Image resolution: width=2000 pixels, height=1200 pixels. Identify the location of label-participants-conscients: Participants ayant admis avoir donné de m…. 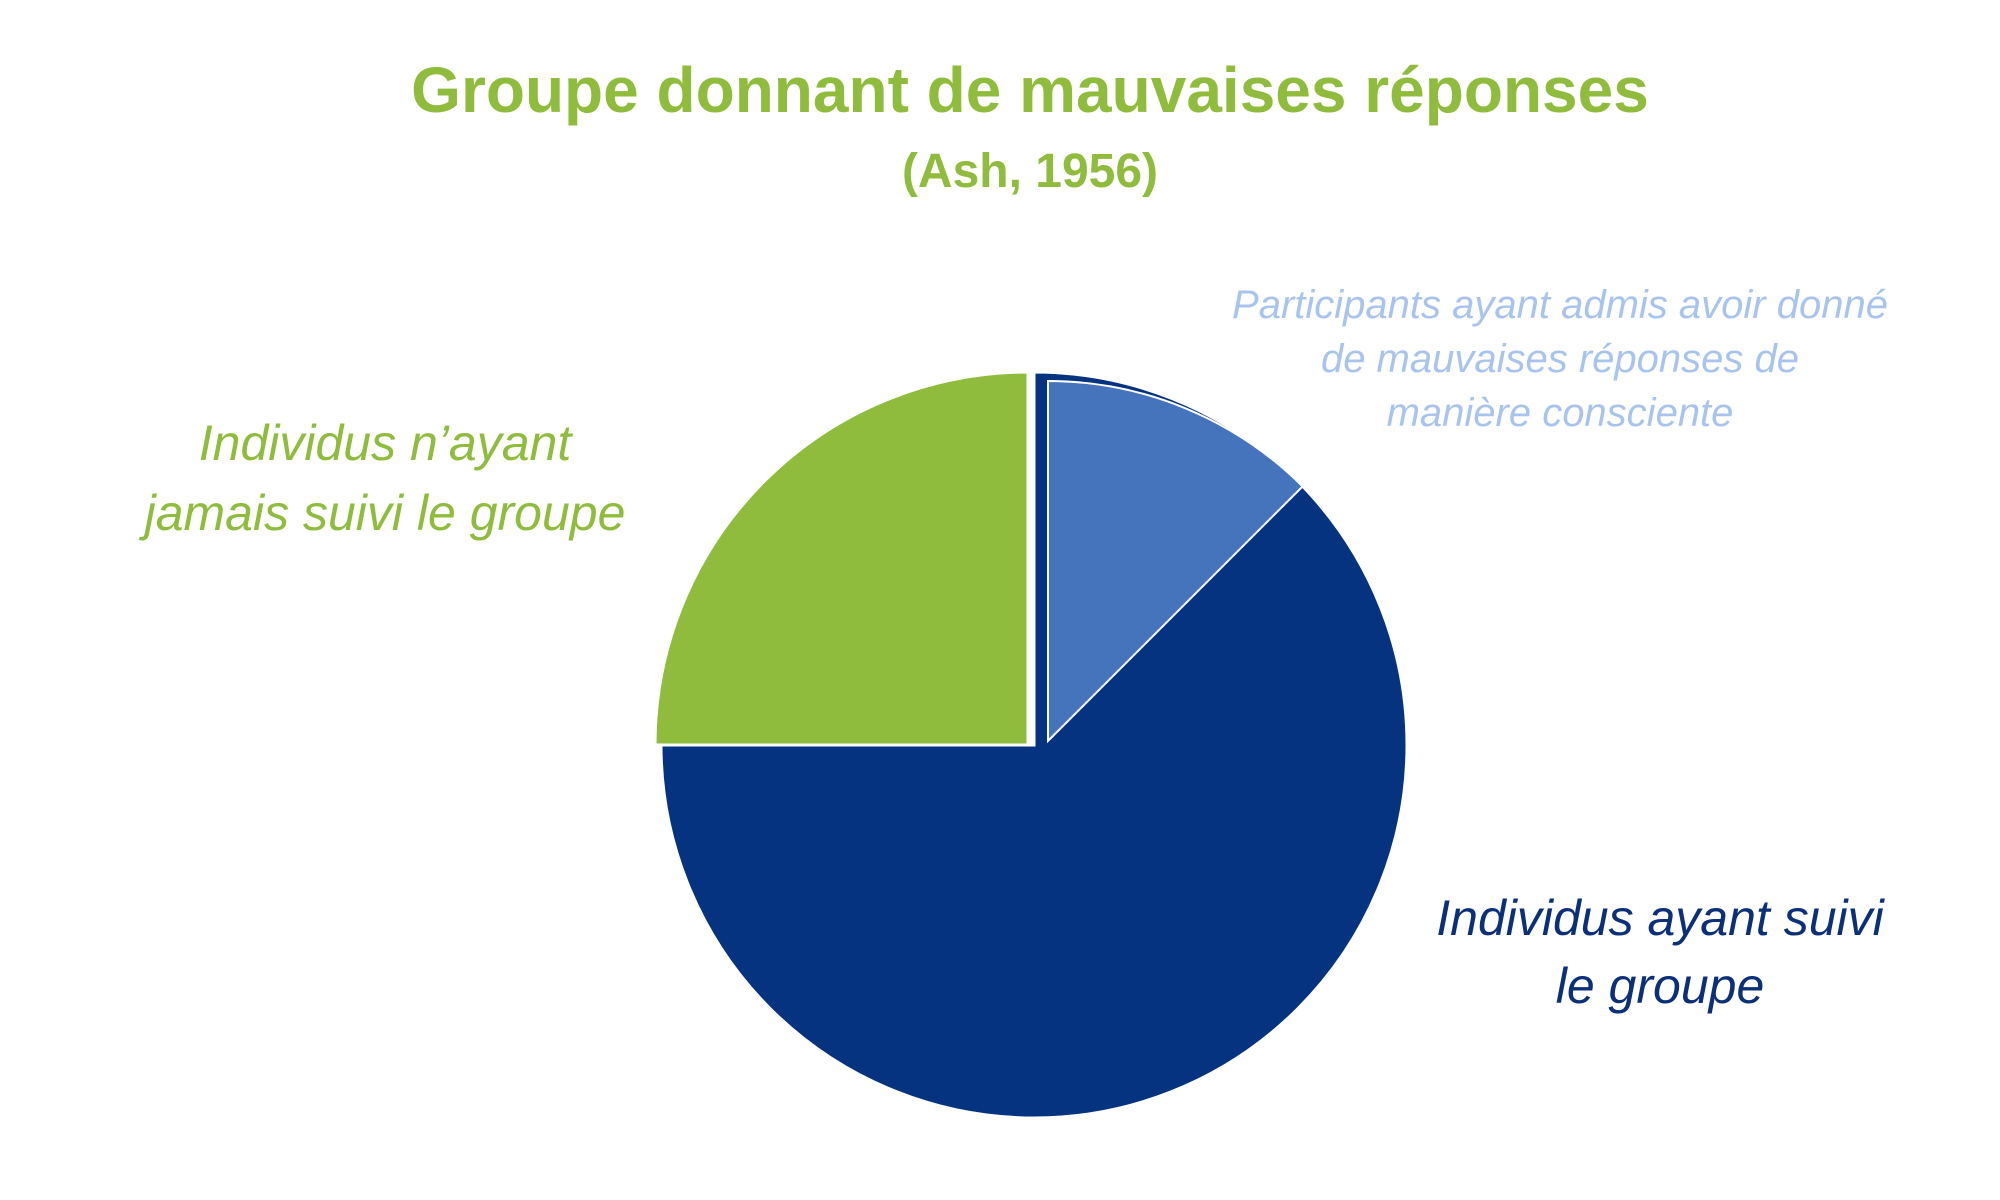
(1560, 359).